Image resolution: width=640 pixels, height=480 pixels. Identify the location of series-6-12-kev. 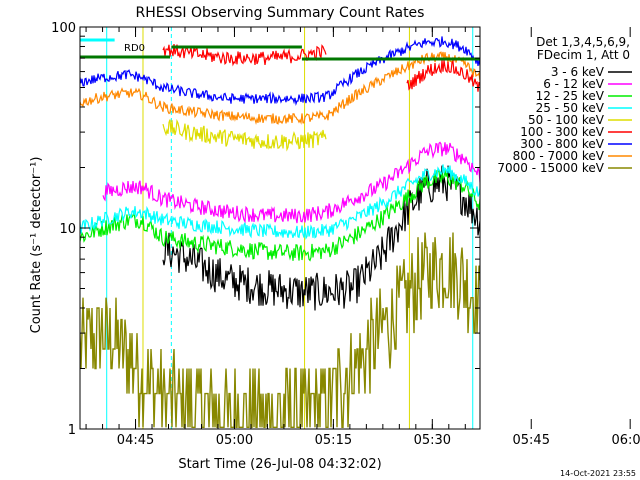
(291, 182).